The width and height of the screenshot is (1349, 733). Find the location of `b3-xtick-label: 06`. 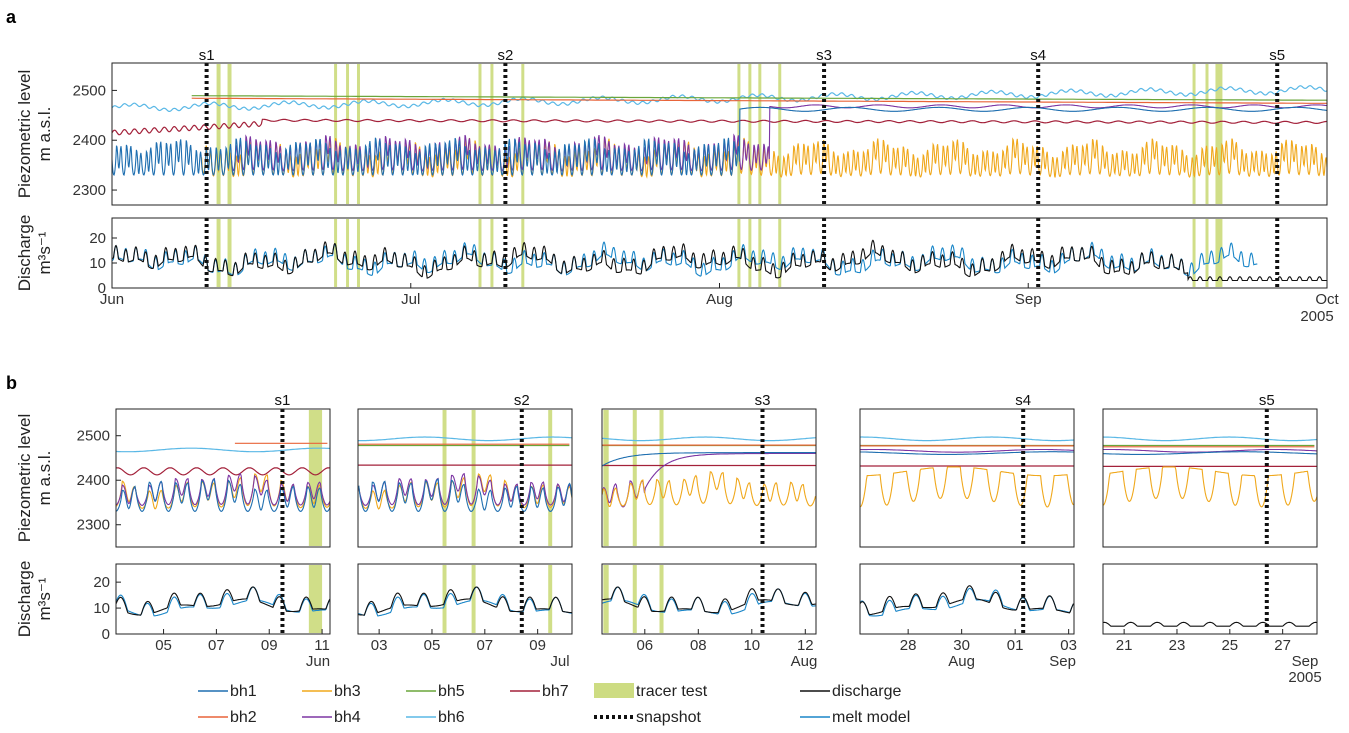

b3-xtick-label: 06 is located at coordinates (644, 645).